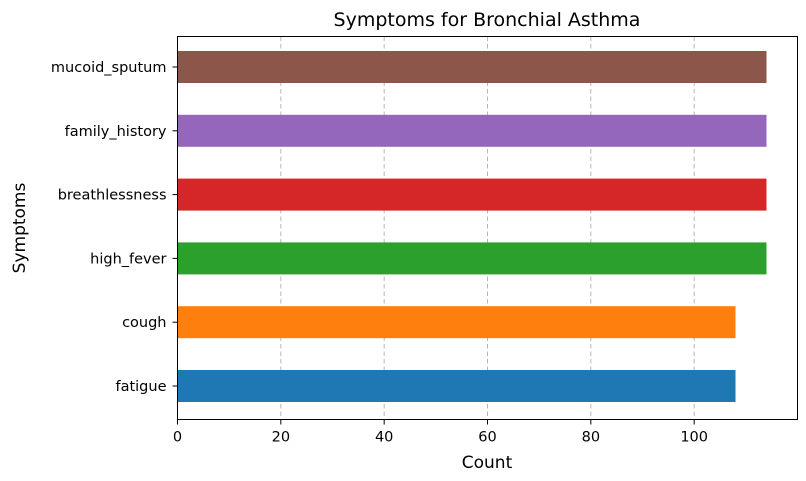 The image size is (806, 481). I want to click on y-tick-label-family_history: family_history, so click(116, 132).